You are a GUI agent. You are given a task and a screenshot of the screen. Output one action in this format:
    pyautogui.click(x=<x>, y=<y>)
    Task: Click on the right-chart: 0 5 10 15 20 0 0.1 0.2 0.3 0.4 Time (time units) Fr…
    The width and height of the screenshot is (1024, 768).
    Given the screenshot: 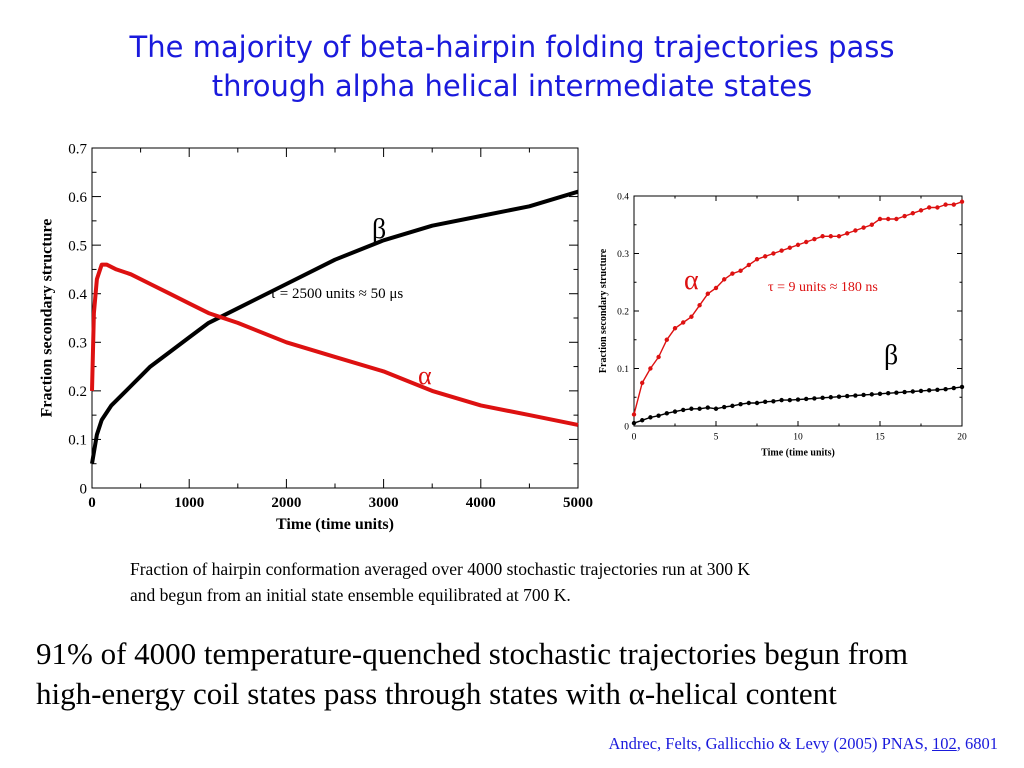 What is the action you would take?
    pyautogui.click(x=782, y=325)
    